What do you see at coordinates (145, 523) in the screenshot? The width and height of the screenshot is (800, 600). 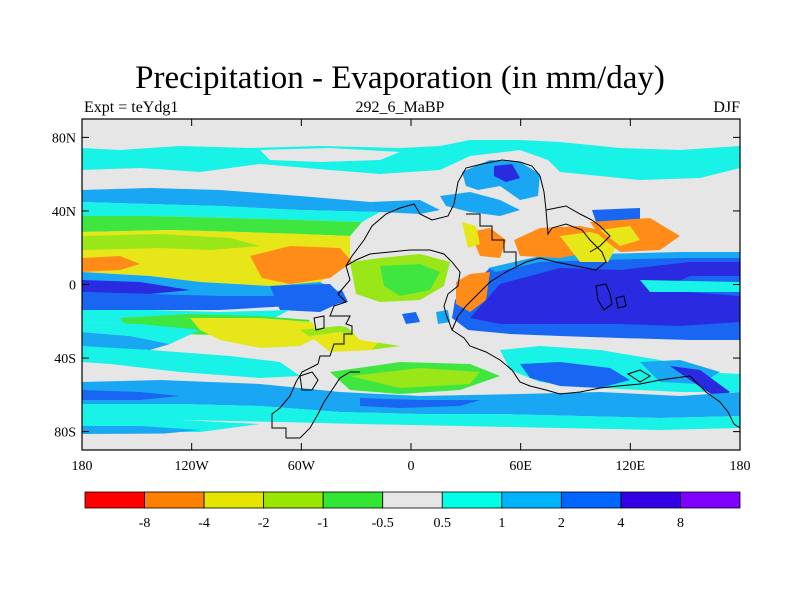 I see `colorbar-label: -8` at bounding box center [145, 523].